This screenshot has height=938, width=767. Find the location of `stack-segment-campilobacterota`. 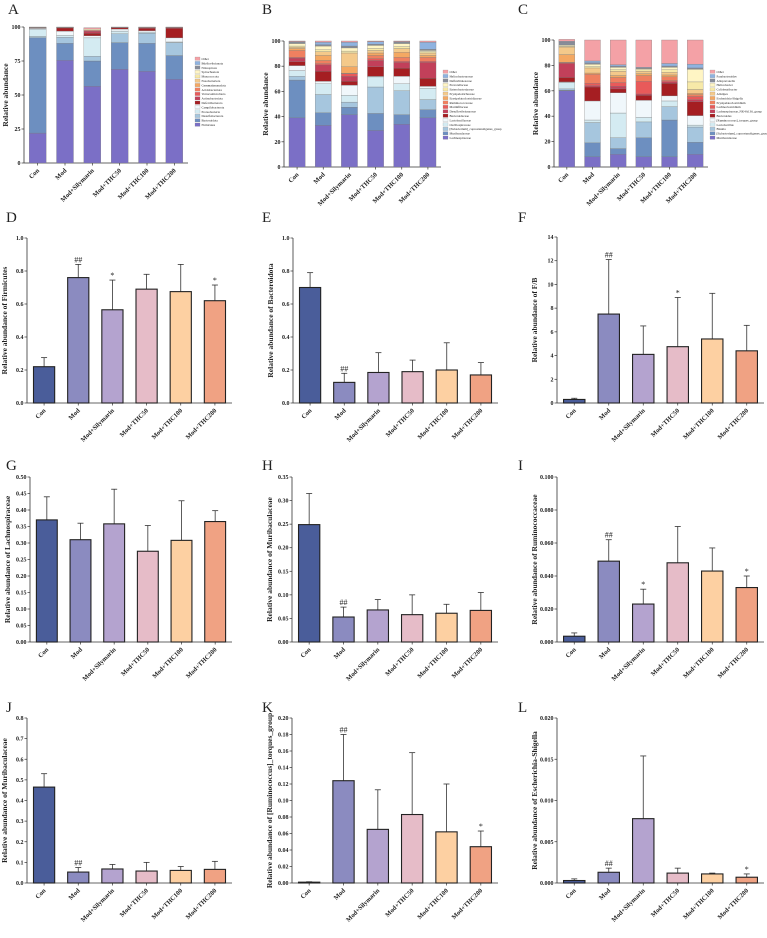

stack-segment-campilobacterota is located at coordinates (65, 33).